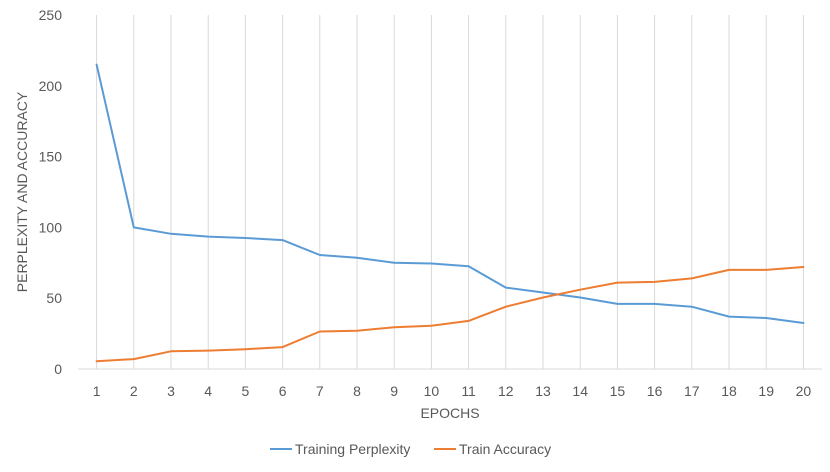 The width and height of the screenshot is (830, 472). Describe the element at coordinates (692, 391) in the screenshot. I see `x-tick-label: 17` at that location.